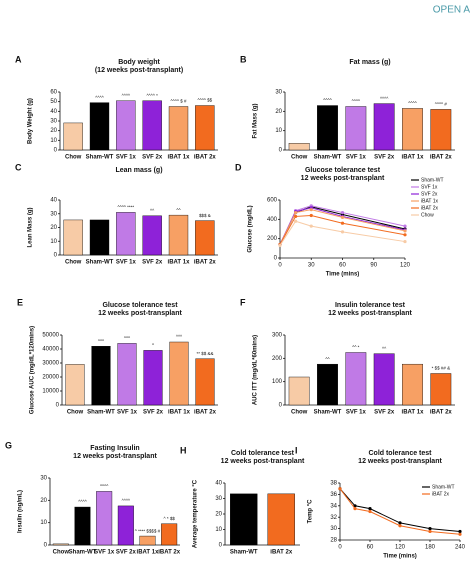 The width and height of the screenshot is (474, 580). I want to click on y-tick-label: 40, so click(53, 112).